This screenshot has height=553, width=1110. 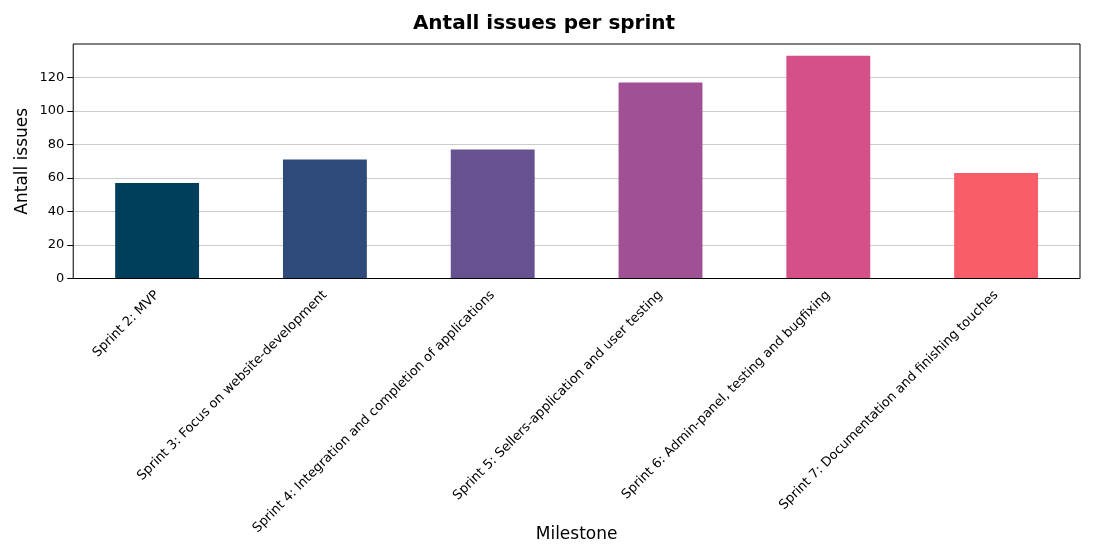 What do you see at coordinates (60, 277) in the screenshot?
I see `y-tick-label: 0` at bounding box center [60, 277].